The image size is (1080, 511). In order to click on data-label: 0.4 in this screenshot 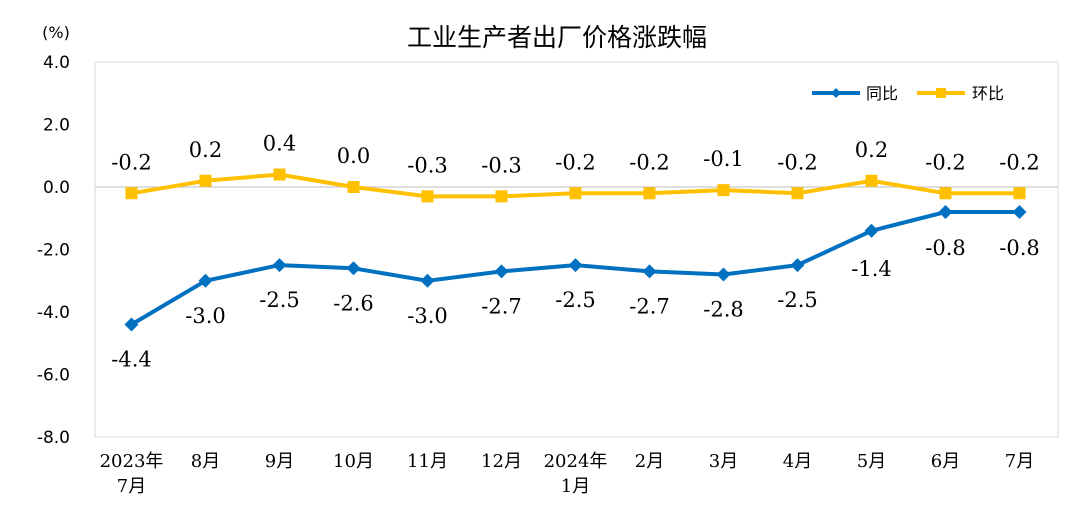, I will do `click(279, 144)`.